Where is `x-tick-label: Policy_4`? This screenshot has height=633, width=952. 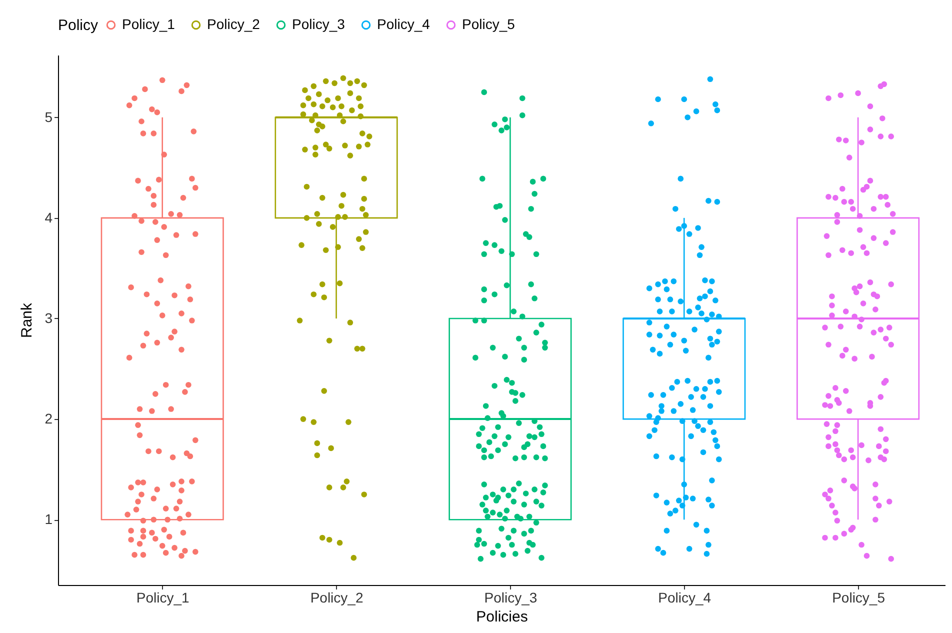 x-tick-label: Policy_4 is located at coordinates (685, 598).